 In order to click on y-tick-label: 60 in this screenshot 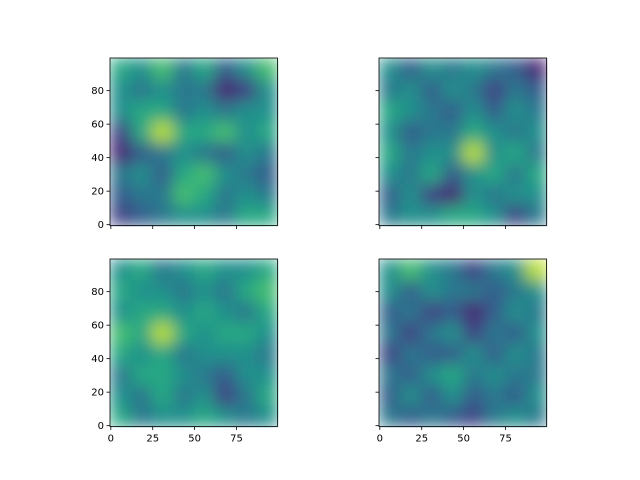, I will do `click(97, 125)`.